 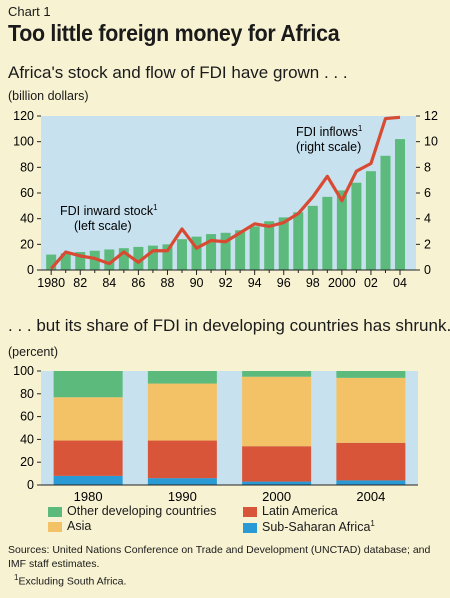 I want to click on x-tick-label: 94, so click(x=255, y=283).